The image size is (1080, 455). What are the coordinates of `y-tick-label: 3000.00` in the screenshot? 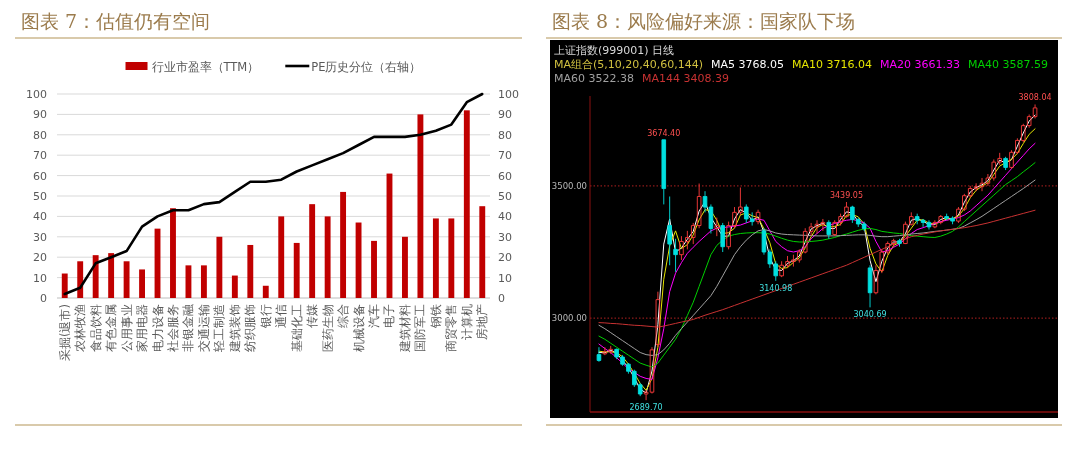 It's located at (569, 318).